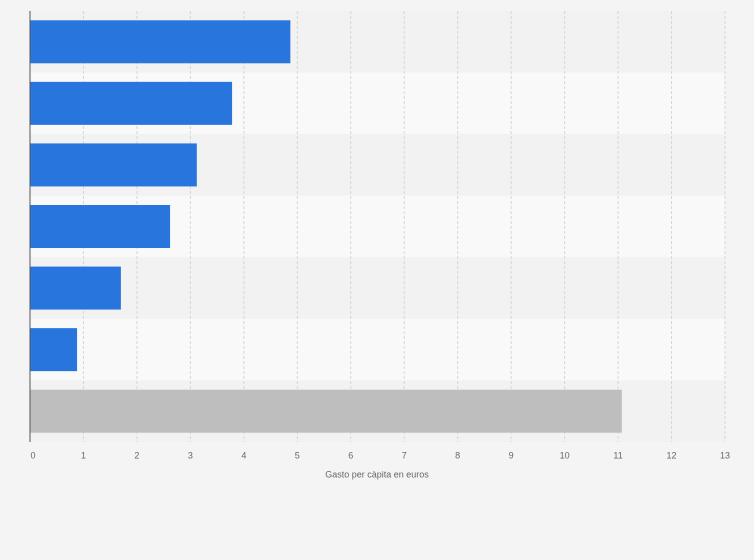  I want to click on x-tick-label: 13, so click(725, 455).